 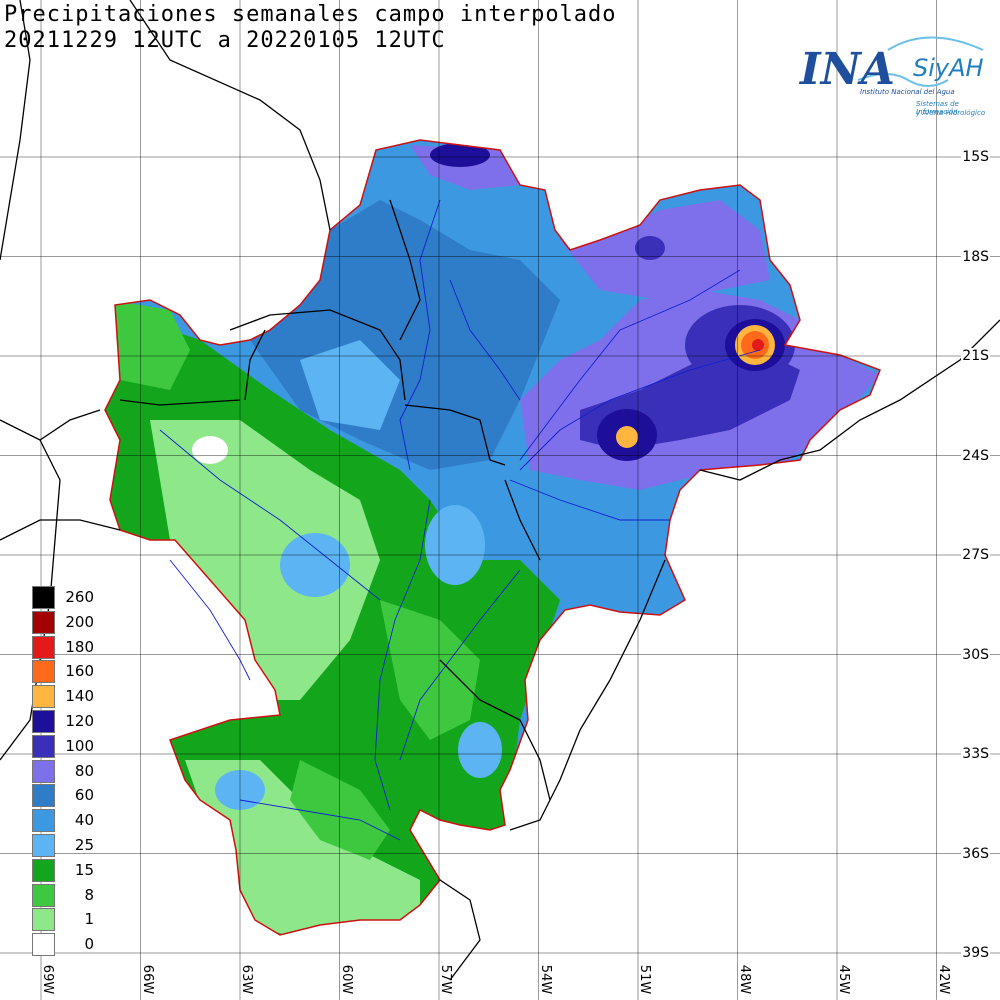 I want to click on latitude-label: 36S, so click(x=975, y=853).